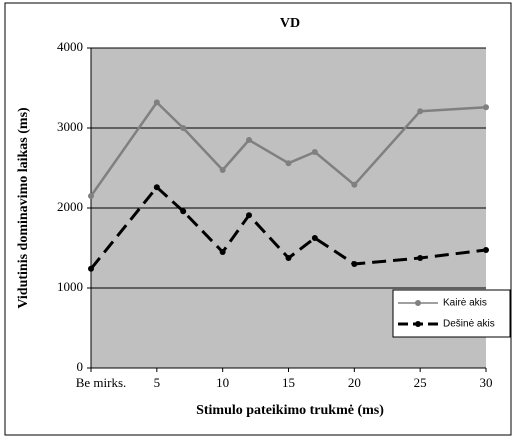 The image size is (517, 440). What do you see at coordinates (101, 382) in the screenshot?
I see `x-tick-label: Be mirks.` at bounding box center [101, 382].